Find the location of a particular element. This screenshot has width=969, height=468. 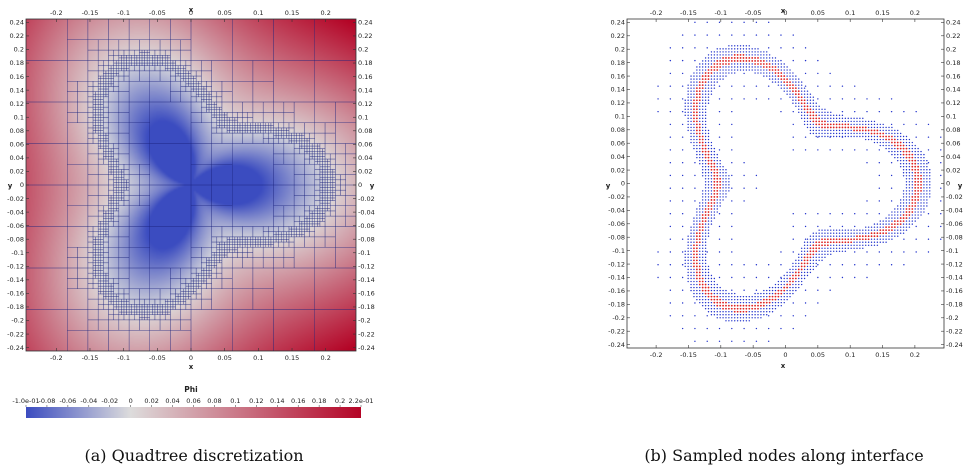

colorbar-tick-label: 0.12 is located at coordinates (256, 401).